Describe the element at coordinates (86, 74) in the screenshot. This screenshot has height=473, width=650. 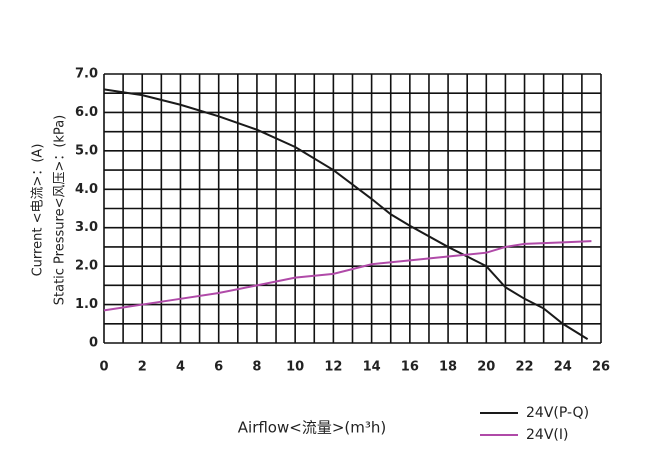
I see `y-tick-label: 7.0` at that location.